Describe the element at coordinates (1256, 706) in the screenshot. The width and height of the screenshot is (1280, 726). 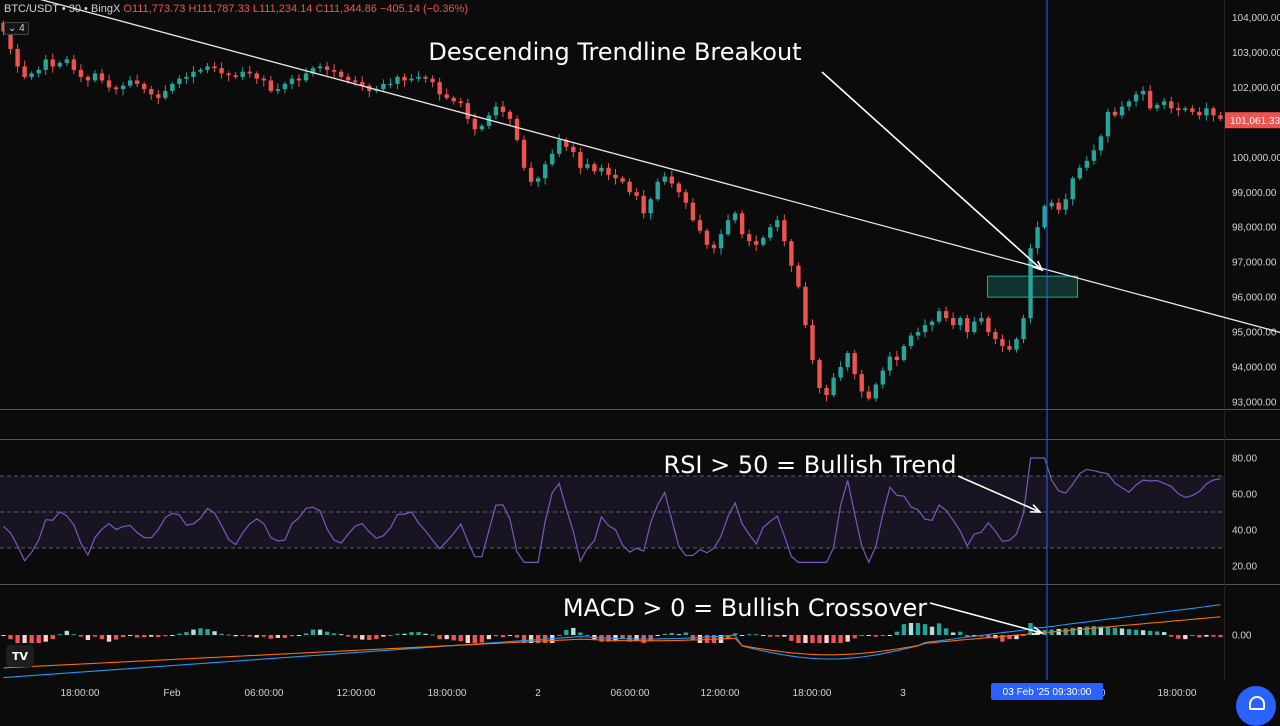
I see `chat-fab-button` at that location.